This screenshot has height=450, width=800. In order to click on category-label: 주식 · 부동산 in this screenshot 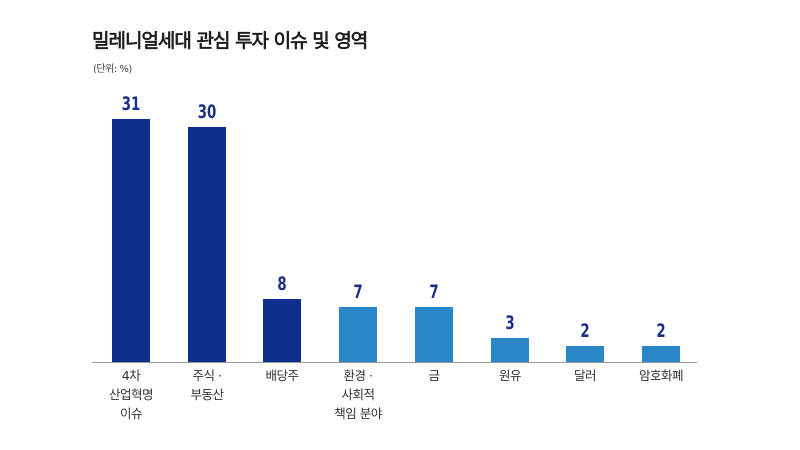, I will do `click(207, 385)`.